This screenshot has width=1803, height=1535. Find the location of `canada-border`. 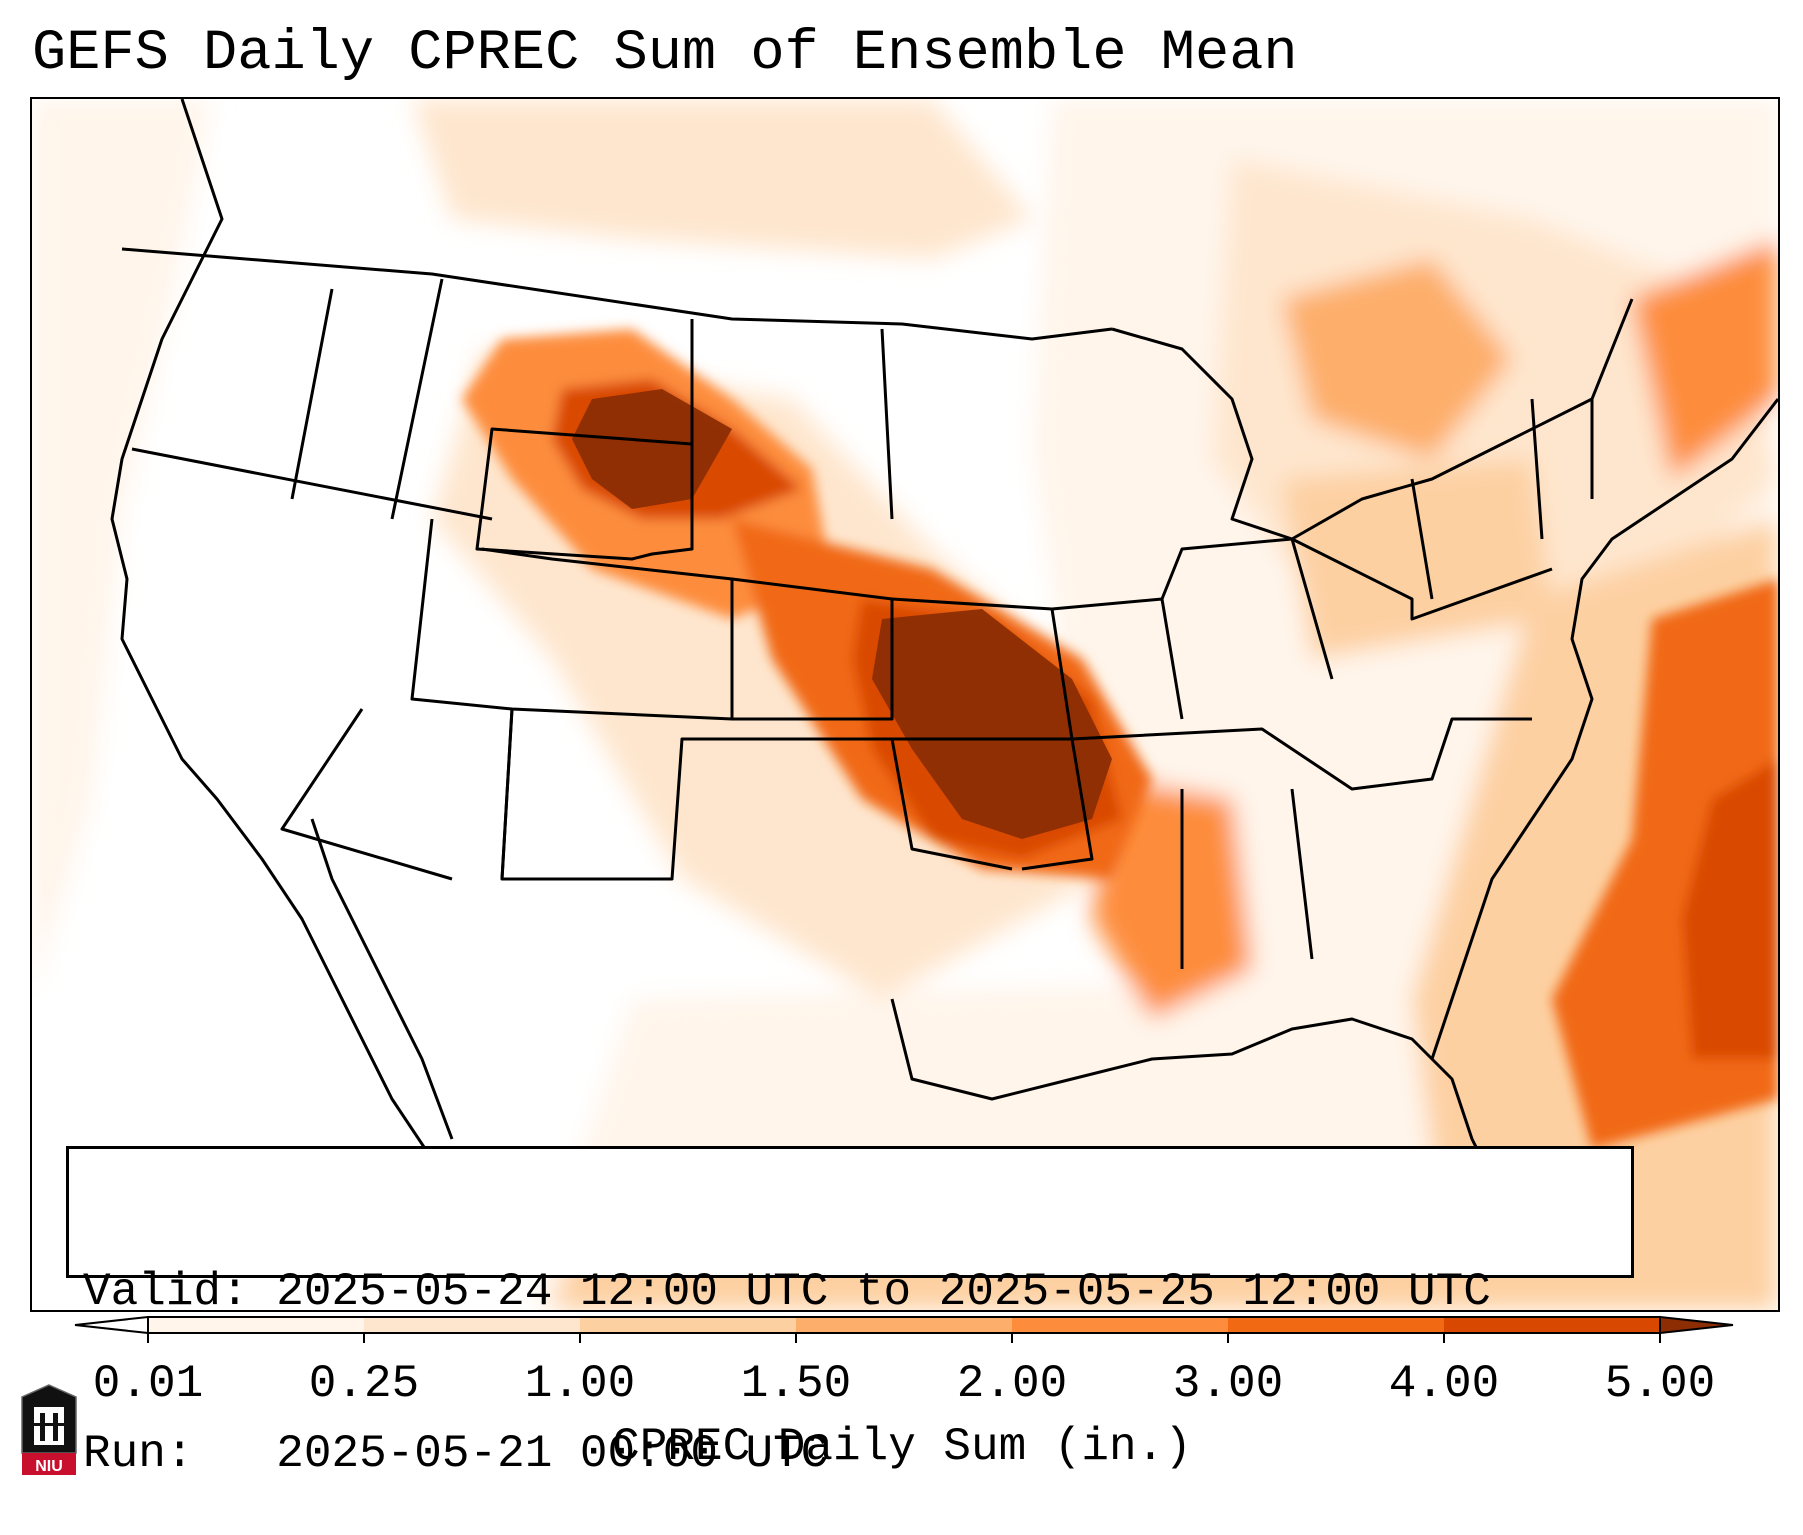

canada-border is located at coordinates (617, 294).